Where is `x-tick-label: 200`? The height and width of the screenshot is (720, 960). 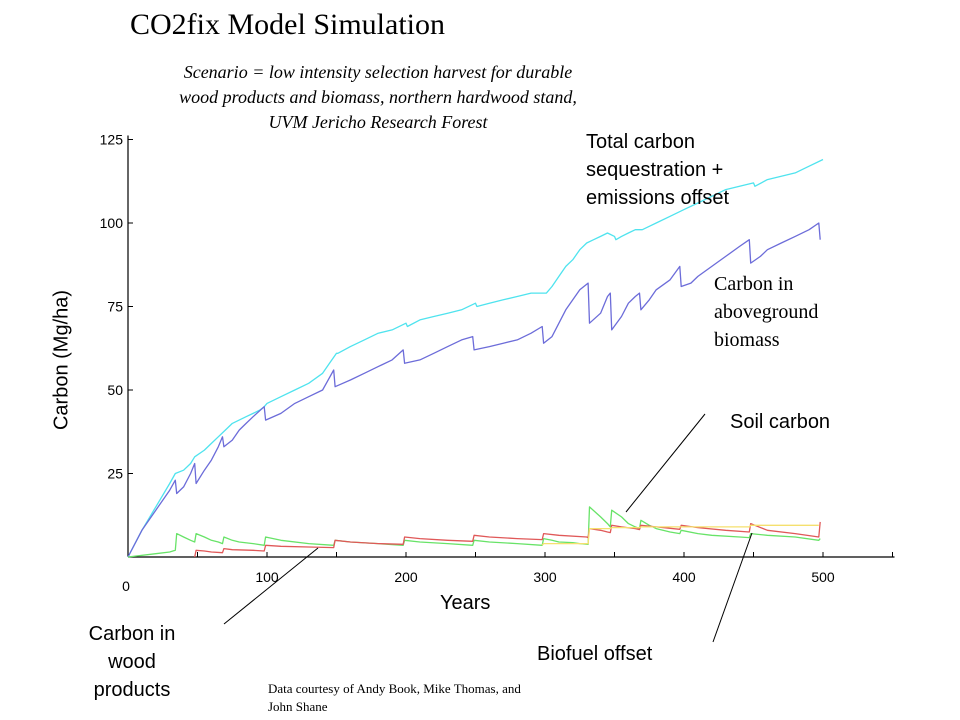 x-tick-label: 200 is located at coordinates (406, 577).